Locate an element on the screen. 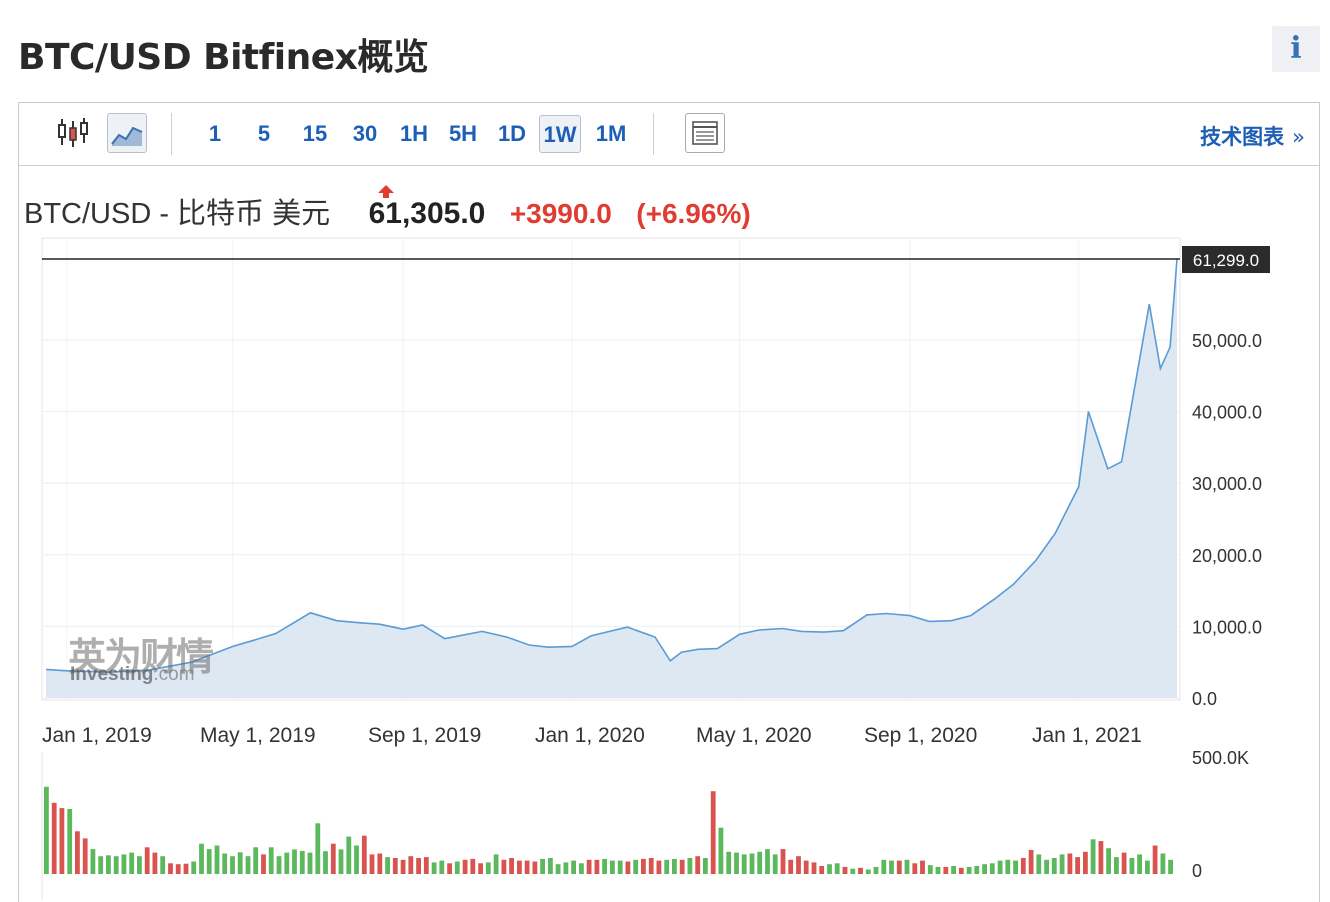 The image size is (1330, 902). tech-chart-link: 技术图表 » is located at coordinates (1252, 136).